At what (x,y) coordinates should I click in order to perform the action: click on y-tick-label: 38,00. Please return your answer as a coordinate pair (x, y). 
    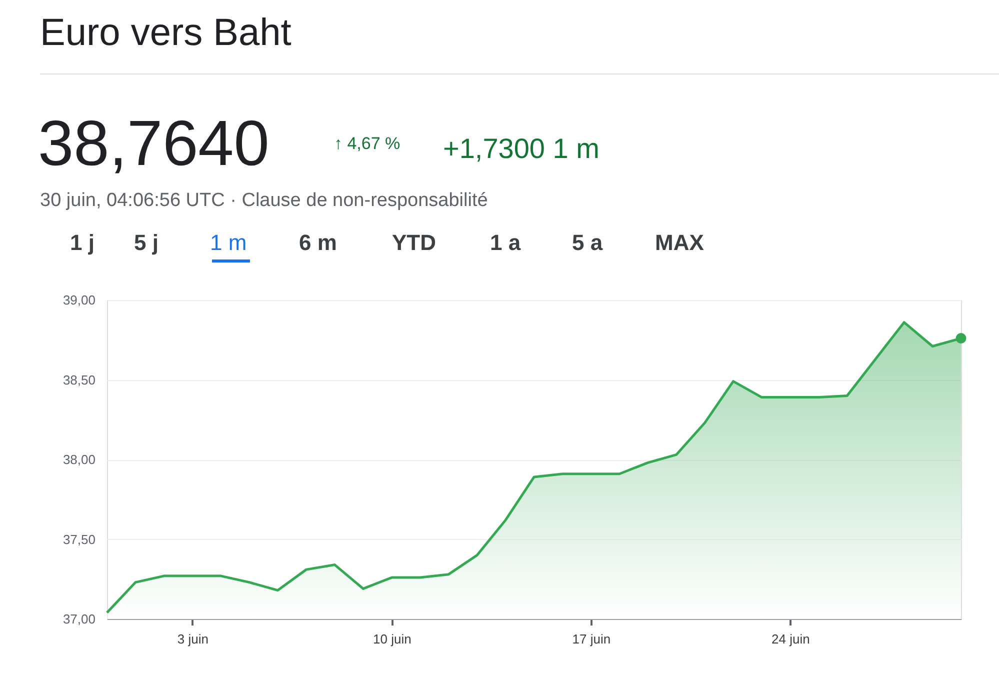
    Looking at the image, I should click on (79, 459).